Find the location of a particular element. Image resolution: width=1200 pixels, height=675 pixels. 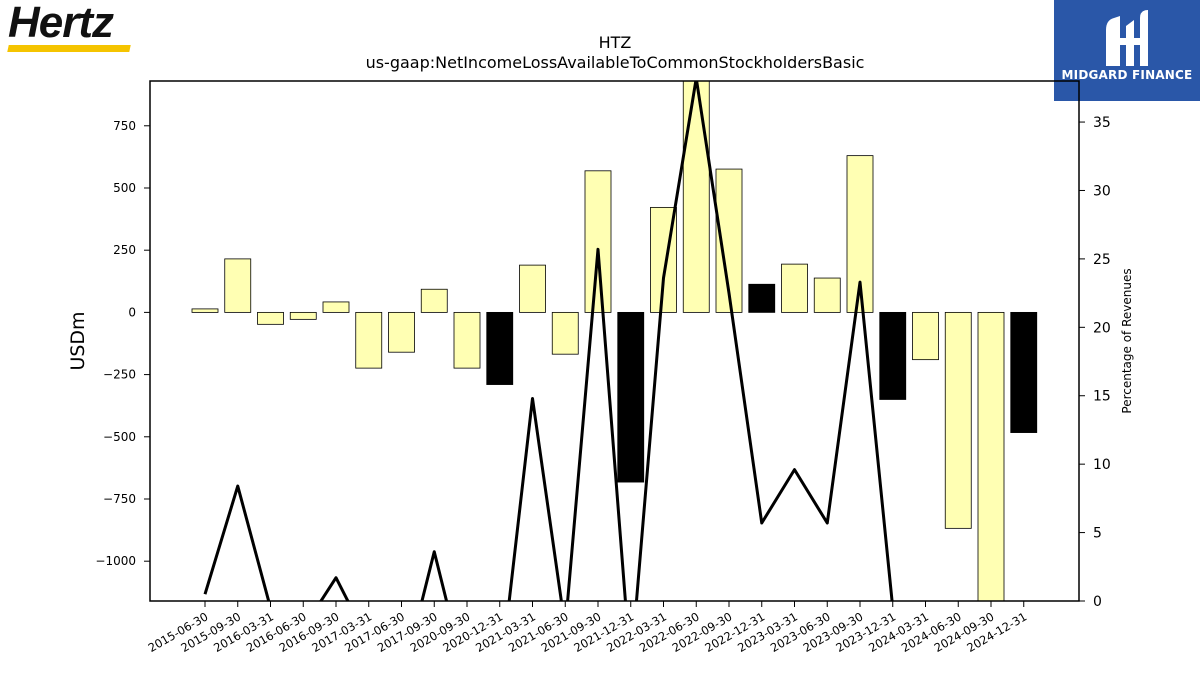

hertz-wordmark: Hertz is located at coordinates (61, 23).